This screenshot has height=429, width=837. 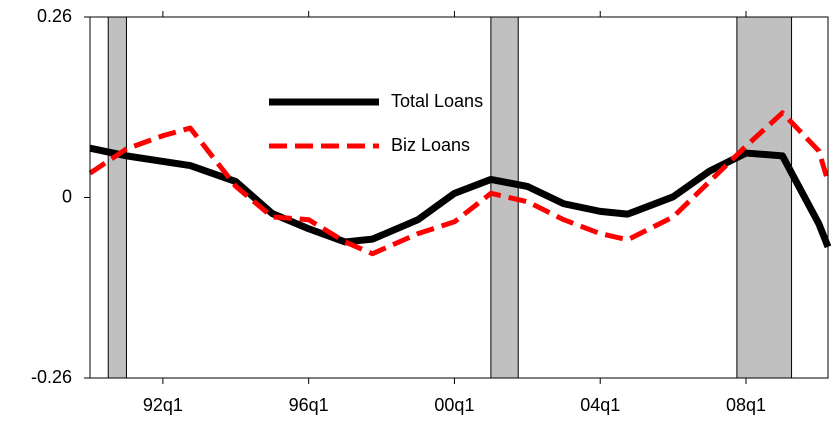 I want to click on legend-label: Biz Loans, so click(x=430, y=145).